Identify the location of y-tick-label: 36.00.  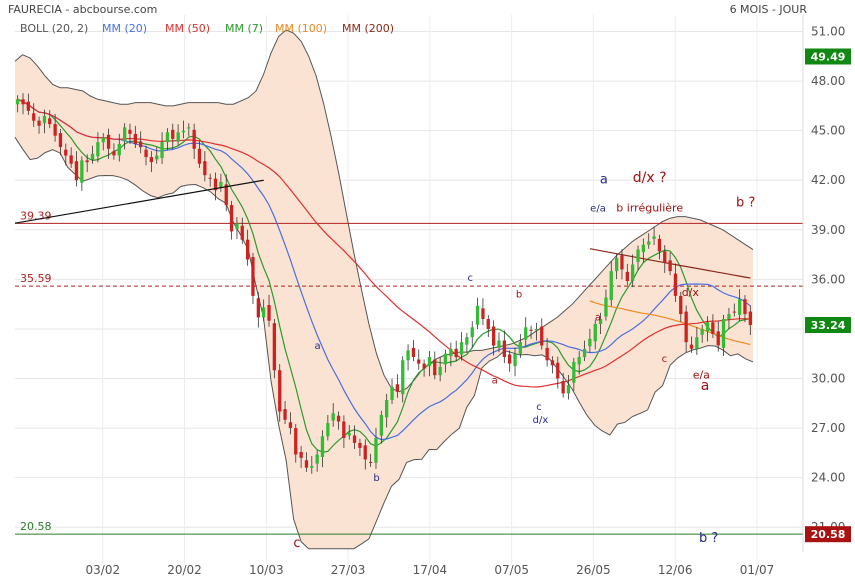
(828, 279).